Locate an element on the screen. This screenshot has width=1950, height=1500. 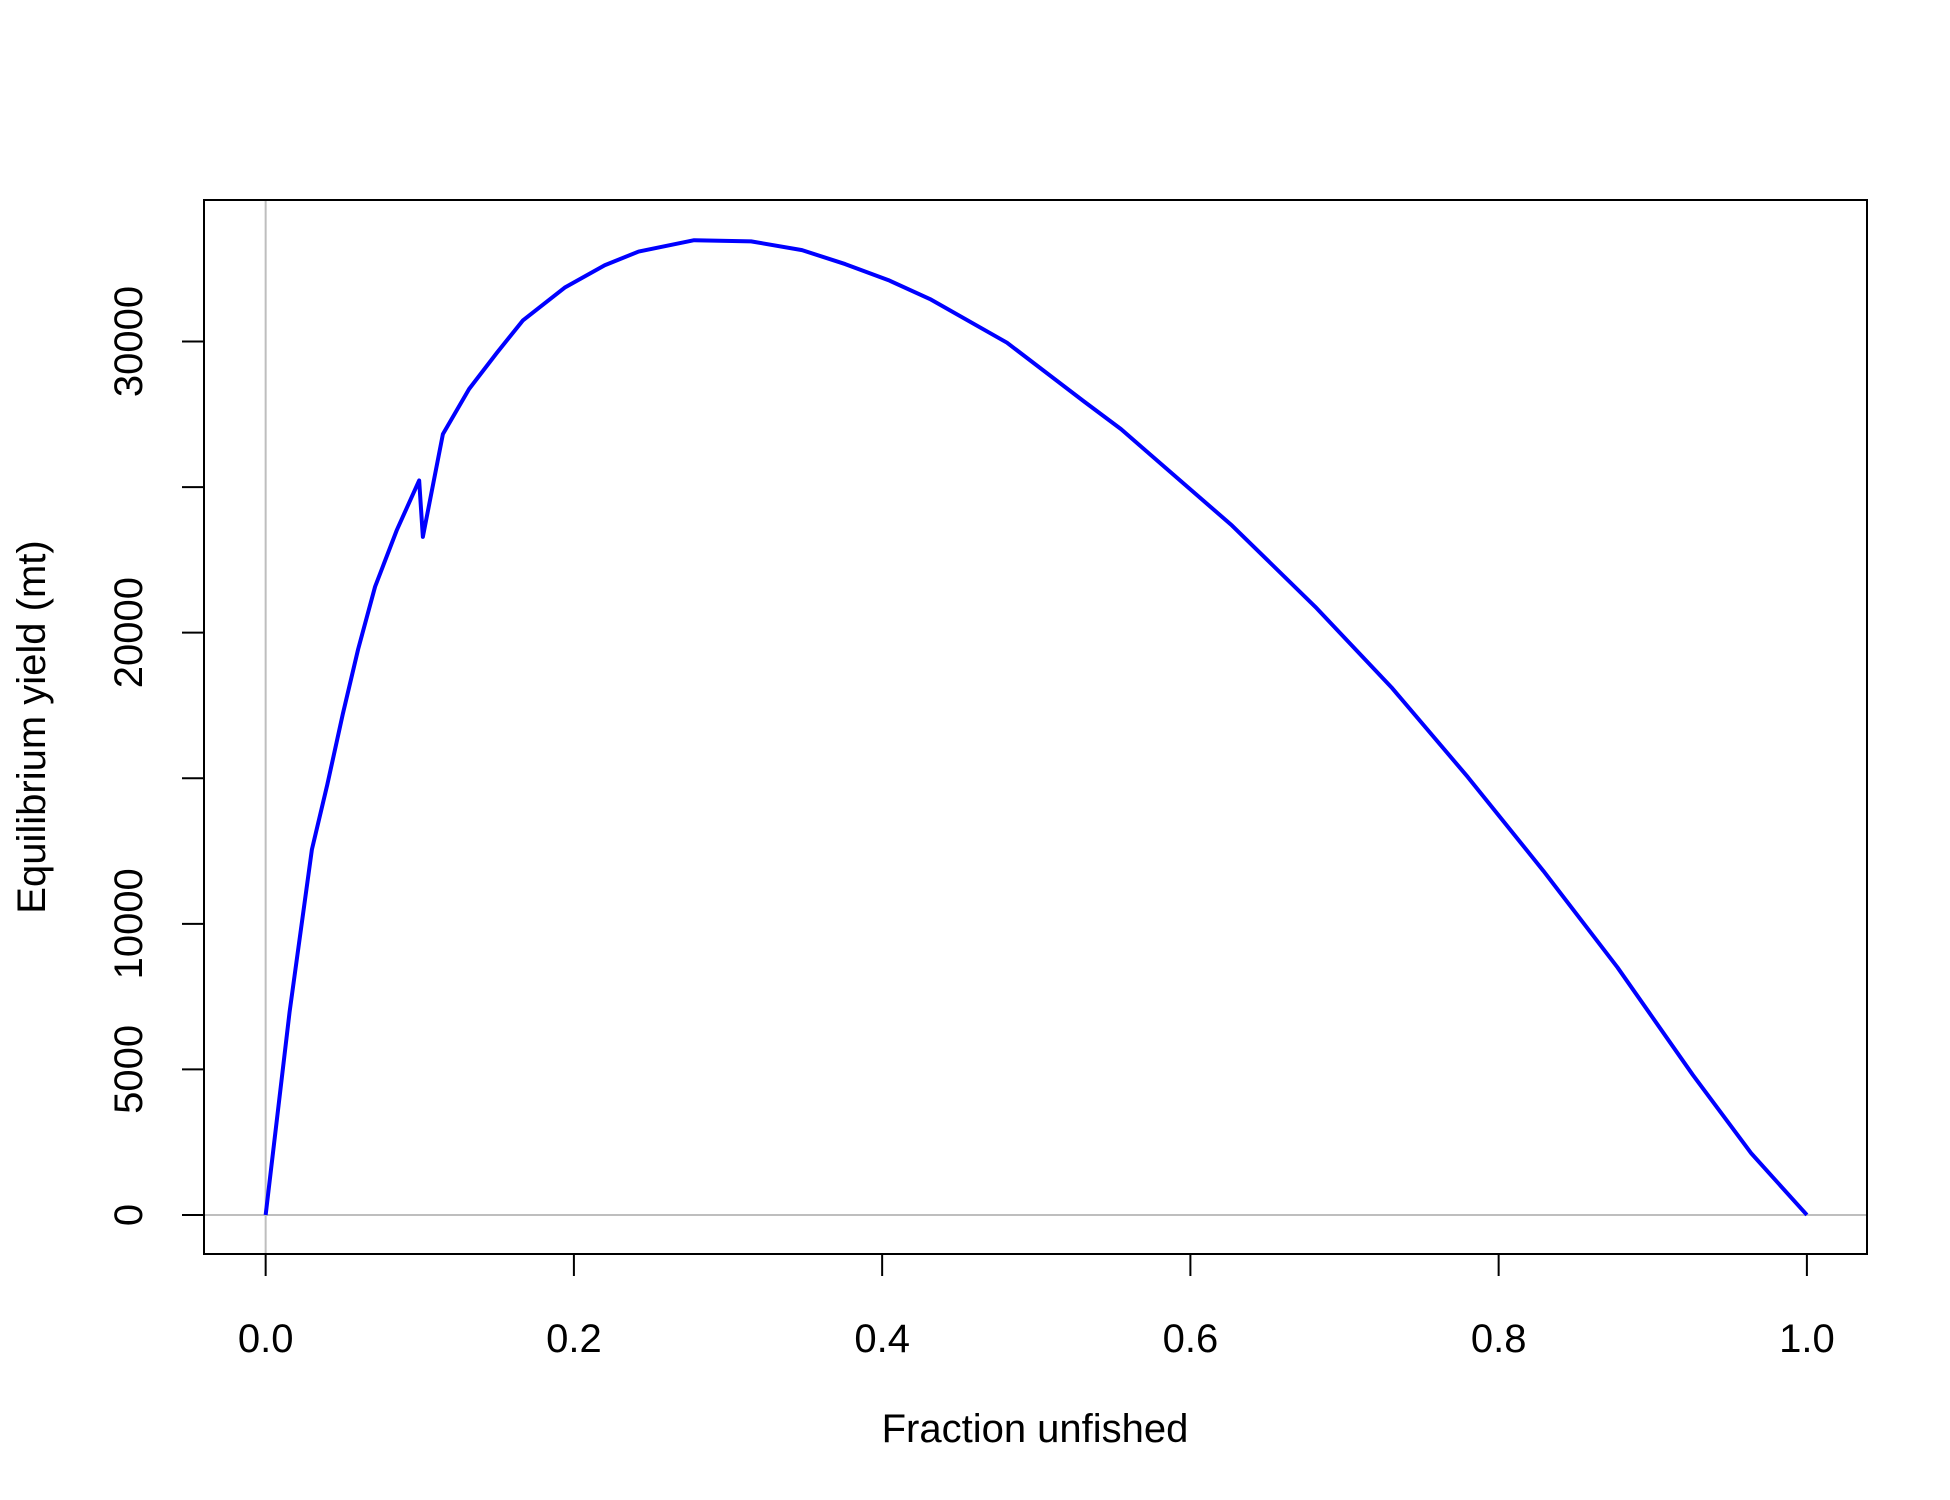
x-tick-label: 0.2 is located at coordinates (574, 1339).